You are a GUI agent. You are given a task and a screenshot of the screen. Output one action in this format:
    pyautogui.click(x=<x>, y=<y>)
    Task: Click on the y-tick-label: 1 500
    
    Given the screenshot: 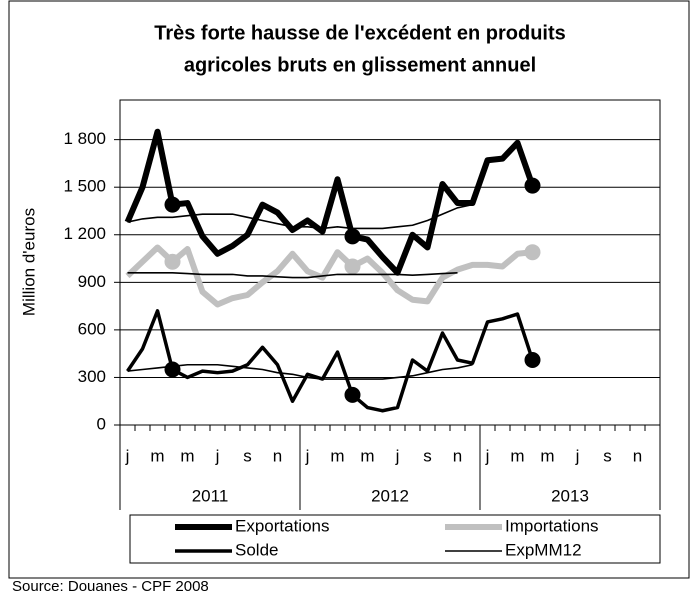 What is the action you would take?
    pyautogui.click(x=84, y=186)
    